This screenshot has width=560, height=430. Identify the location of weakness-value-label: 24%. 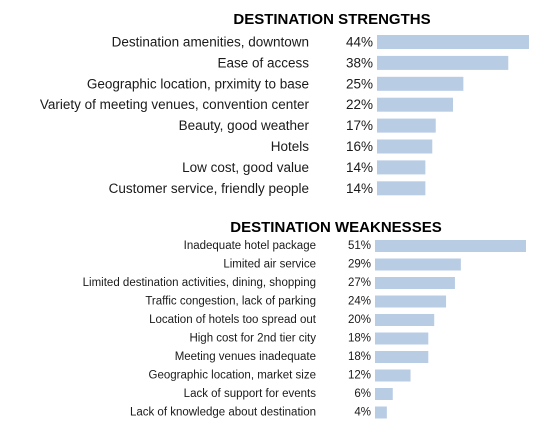
(359, 302).